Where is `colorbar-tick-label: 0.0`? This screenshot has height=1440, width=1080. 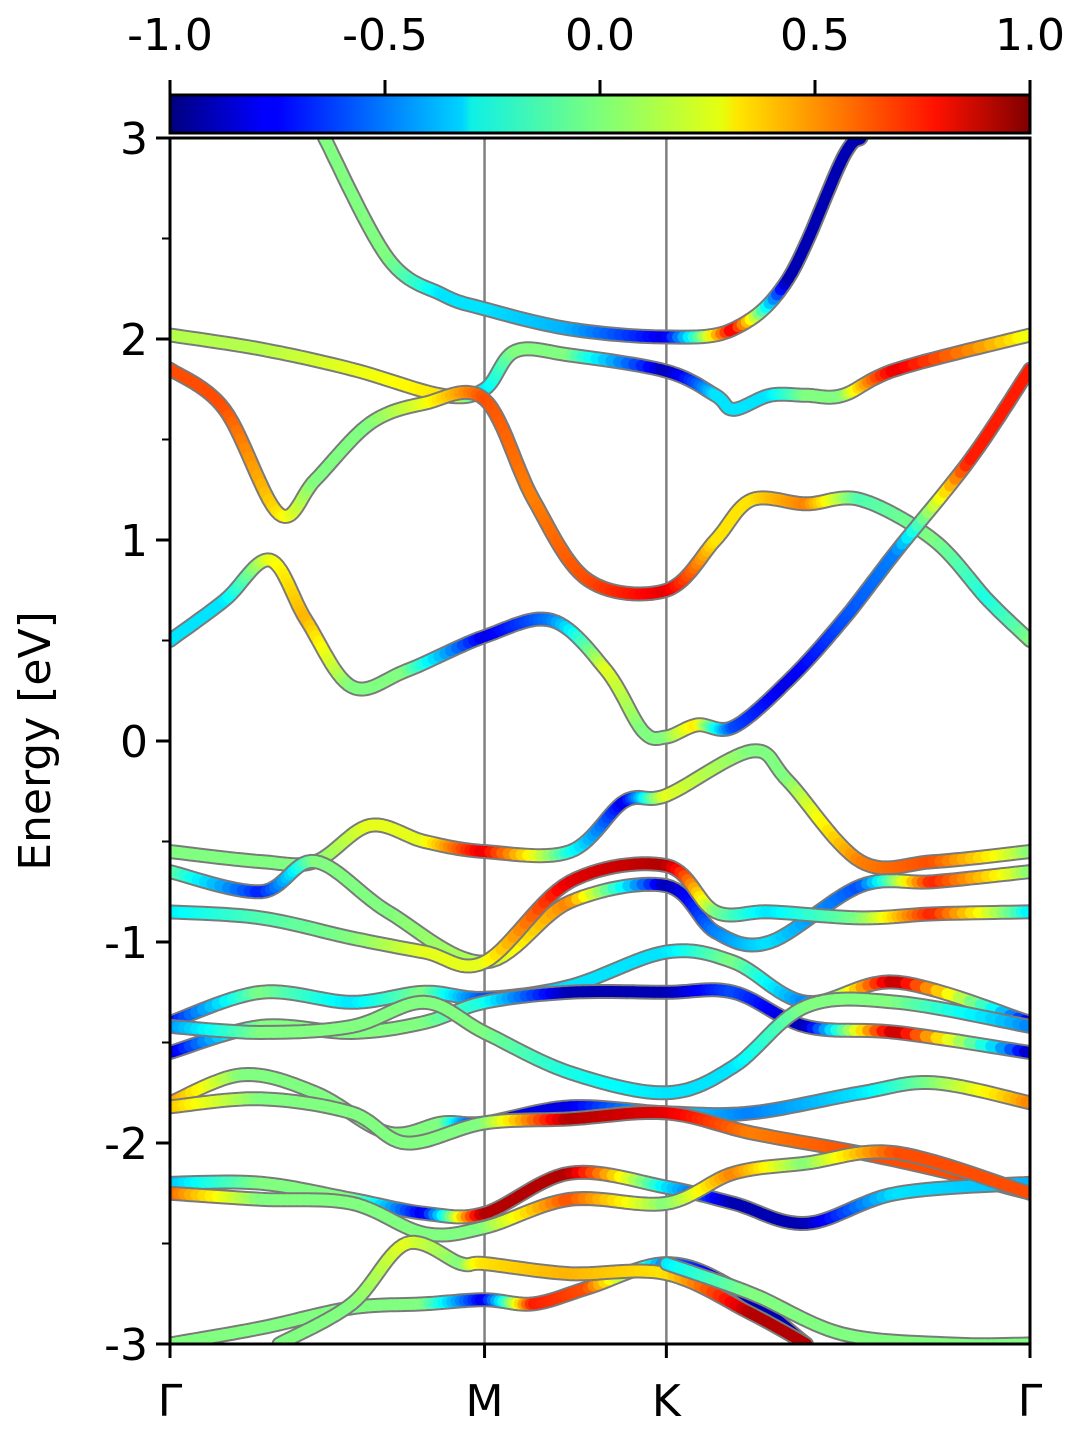 colorbar-tick-label: 0.0 is located at coordinates (600, 35).